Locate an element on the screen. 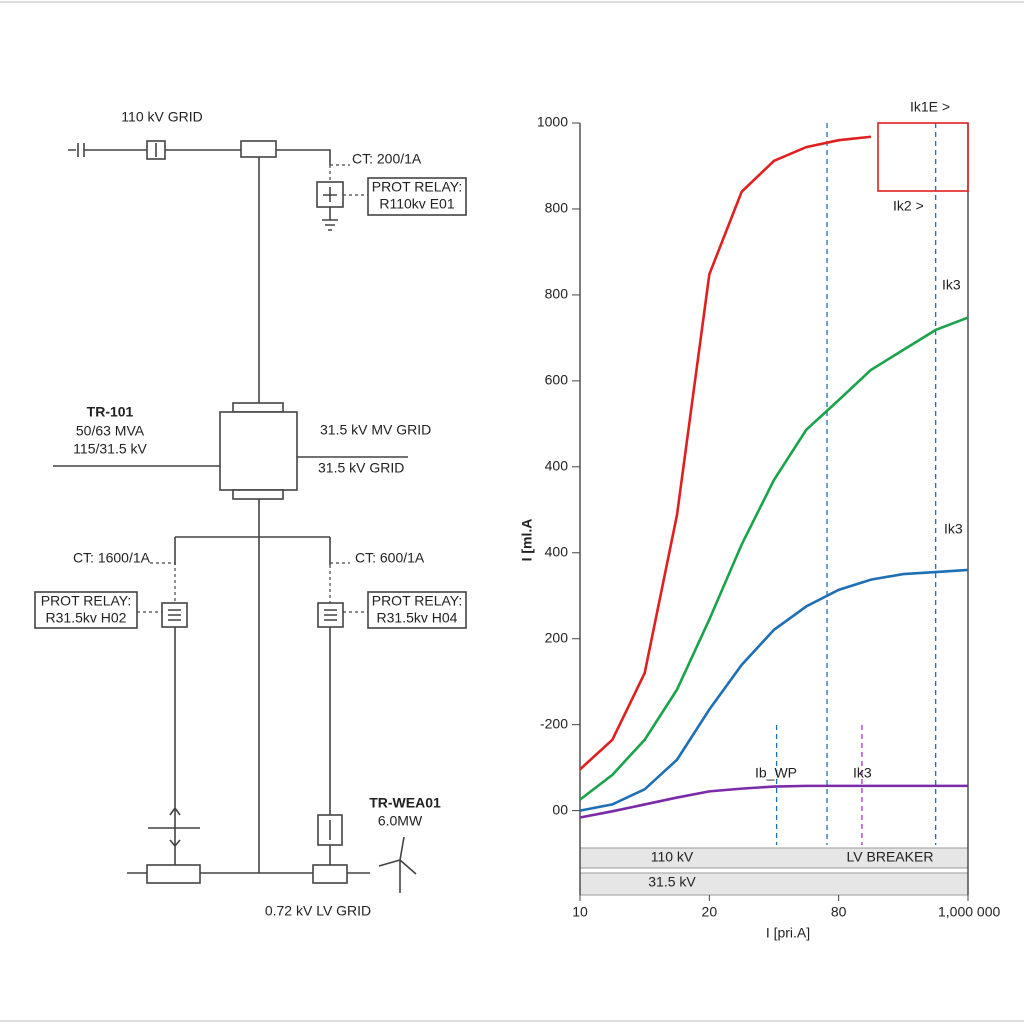 This screenshot has height=1024, width=1024. wind-turbine is located at coordinates (397, 864).